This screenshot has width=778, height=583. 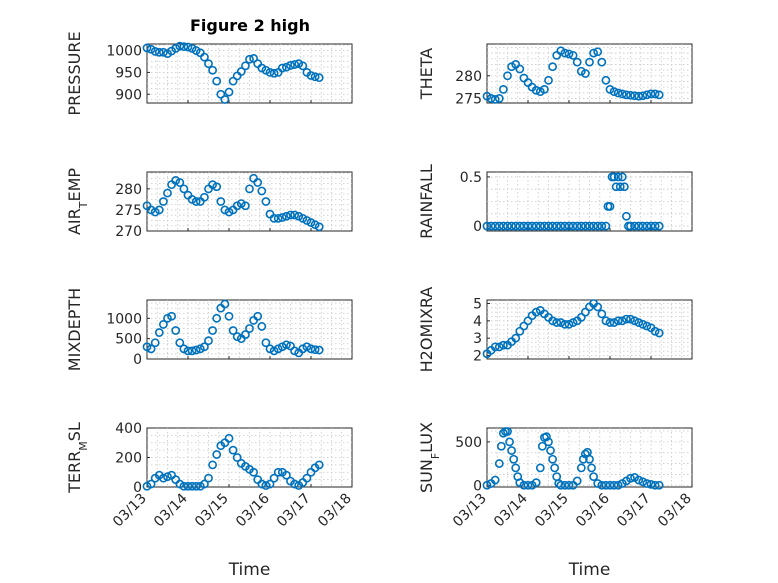 I want to click on y-axis-label: MIXDEPTH, so click(x=74, y=329).